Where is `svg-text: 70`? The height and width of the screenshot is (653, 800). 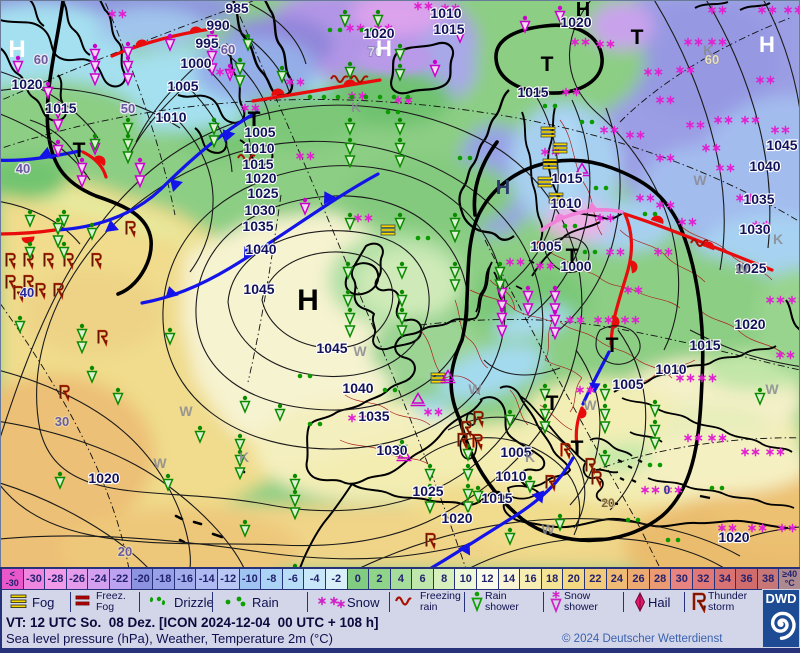
svg-text: 70 is located at coordinates (375, 51).